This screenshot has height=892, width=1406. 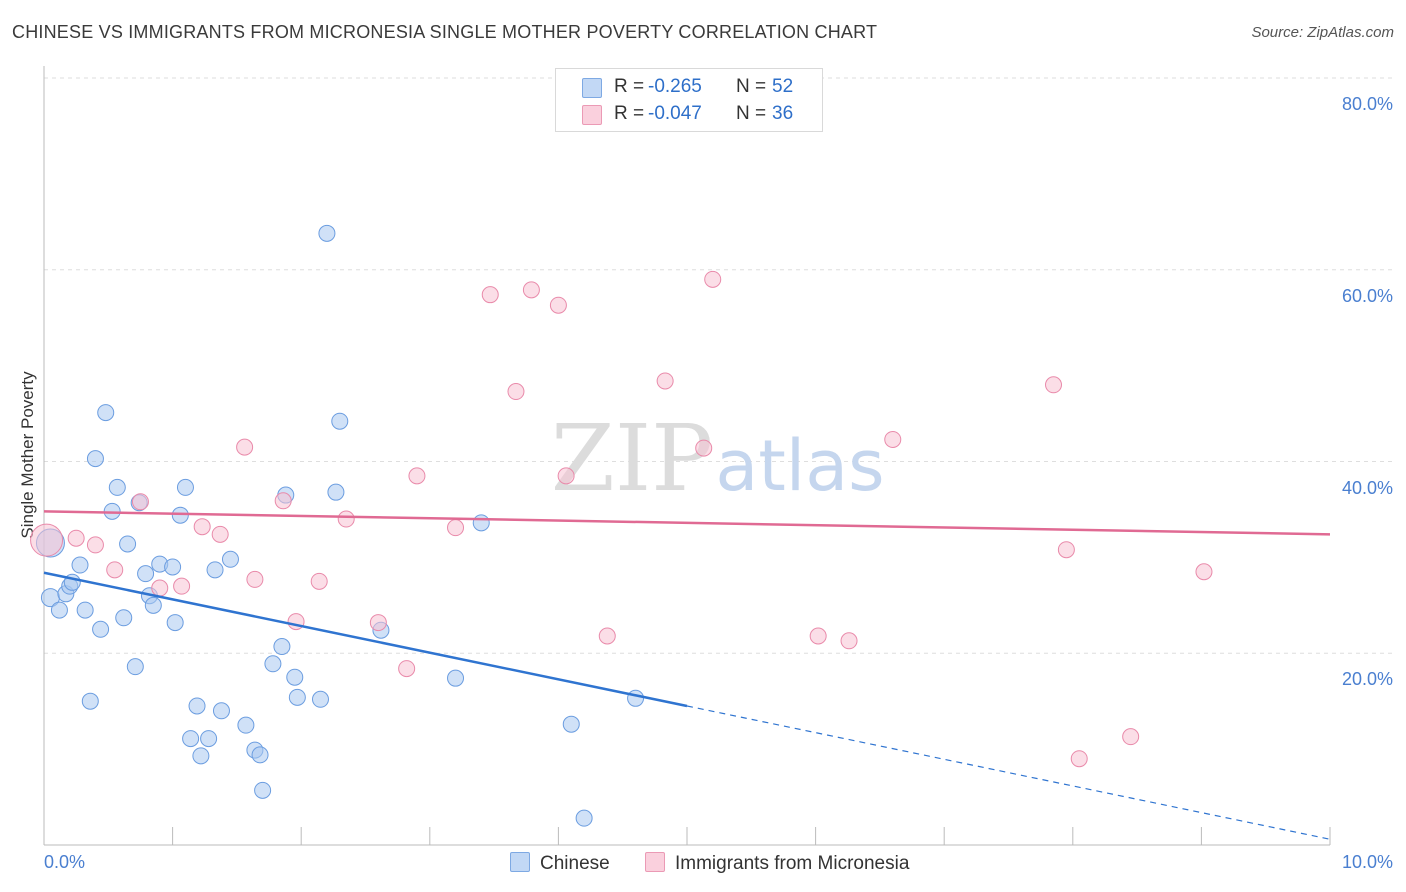 I want to click on legend-label-chinese: Chinese, so click(x=575, y=863).